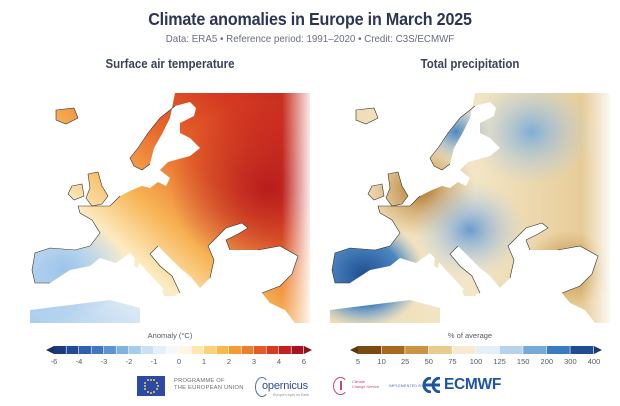 The height and width of the screenshot is (406, 620). I want to click on colorbar-tick-label: -3, so click(104, 361).